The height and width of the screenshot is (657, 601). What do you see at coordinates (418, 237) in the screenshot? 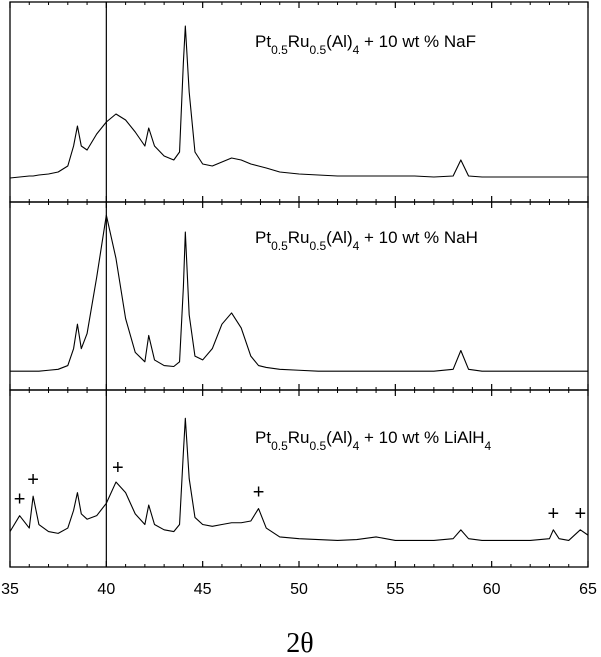
I see `label-part: + 10 wt % NaH` at bounding box center [418, 237].